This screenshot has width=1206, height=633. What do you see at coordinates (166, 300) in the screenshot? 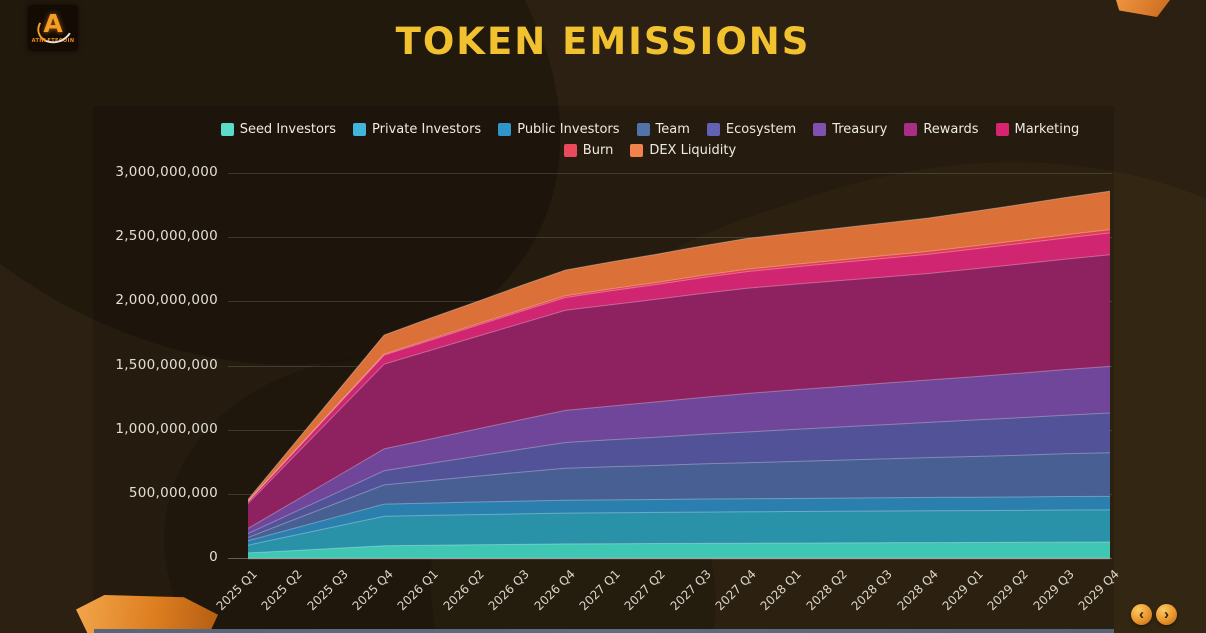
I see `y-axis-tick-label: 2,000,000,000` at bounding box center [166, 300].